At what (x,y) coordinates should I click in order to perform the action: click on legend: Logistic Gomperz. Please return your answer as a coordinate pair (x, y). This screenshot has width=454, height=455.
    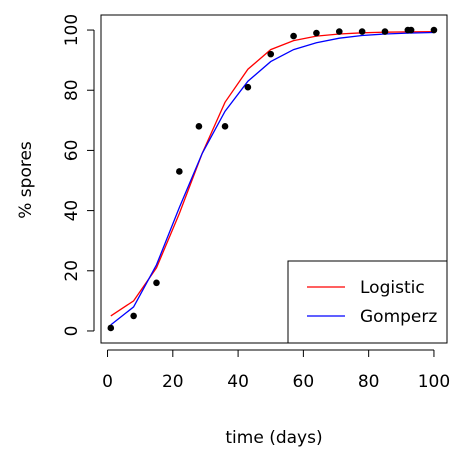
    Looking at the image, I should click on (367, 302).